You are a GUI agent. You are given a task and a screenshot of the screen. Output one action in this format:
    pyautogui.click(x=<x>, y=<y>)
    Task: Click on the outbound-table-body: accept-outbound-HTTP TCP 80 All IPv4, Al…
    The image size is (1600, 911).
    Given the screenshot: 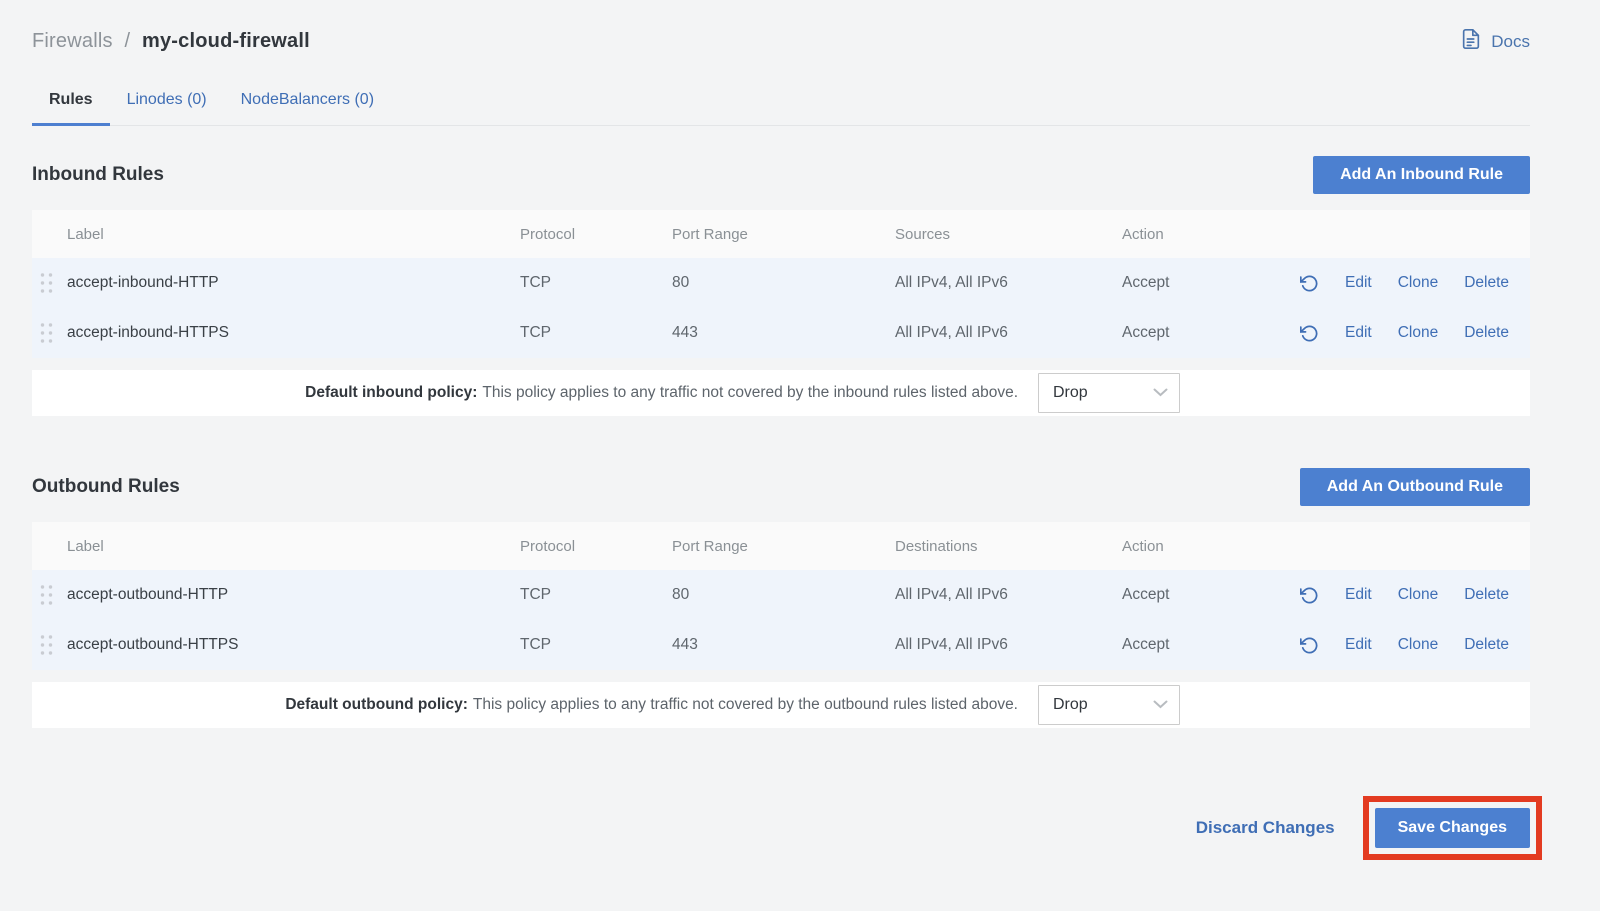 What is the action you would take?
    pyautogui.click(x=781, y=620)
    